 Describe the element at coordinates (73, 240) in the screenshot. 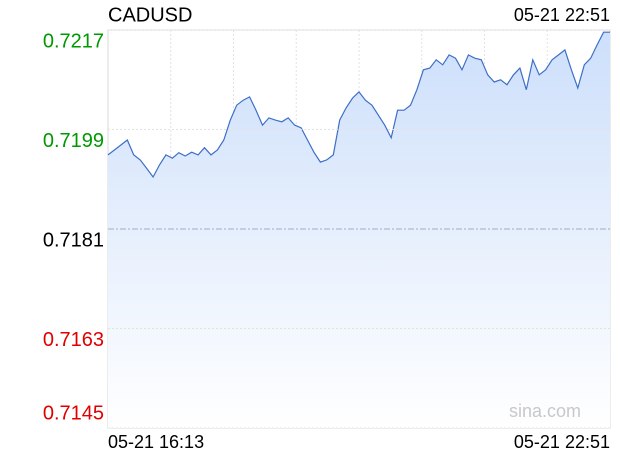

I see `y-tick-label: 0.7181` at that location.